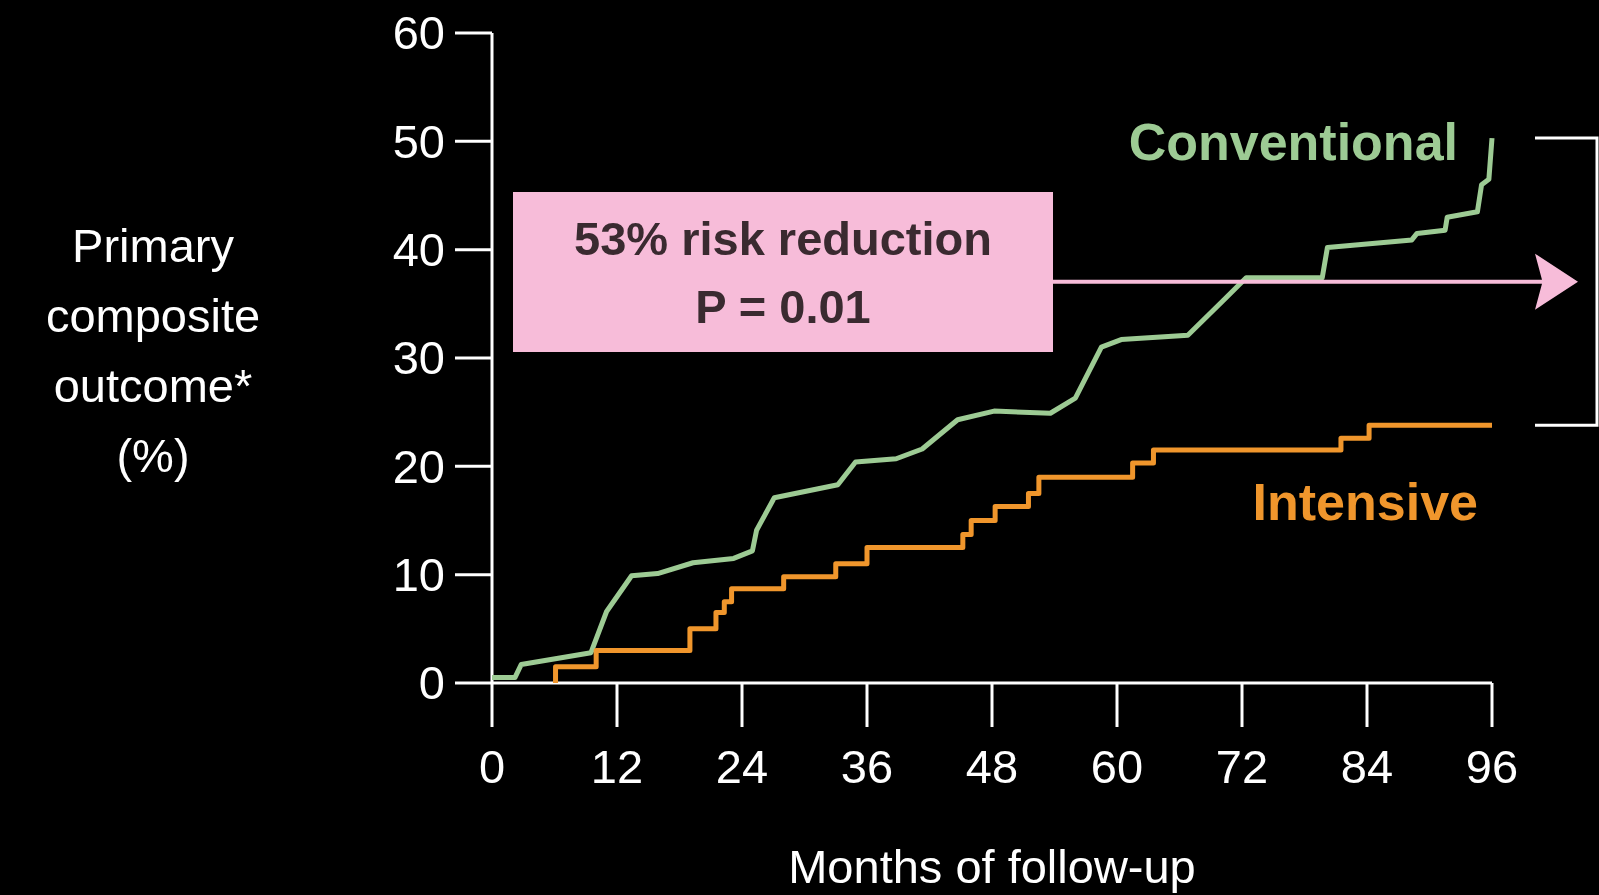  I want to click on series-label: Intensive, so click(1365, 502).